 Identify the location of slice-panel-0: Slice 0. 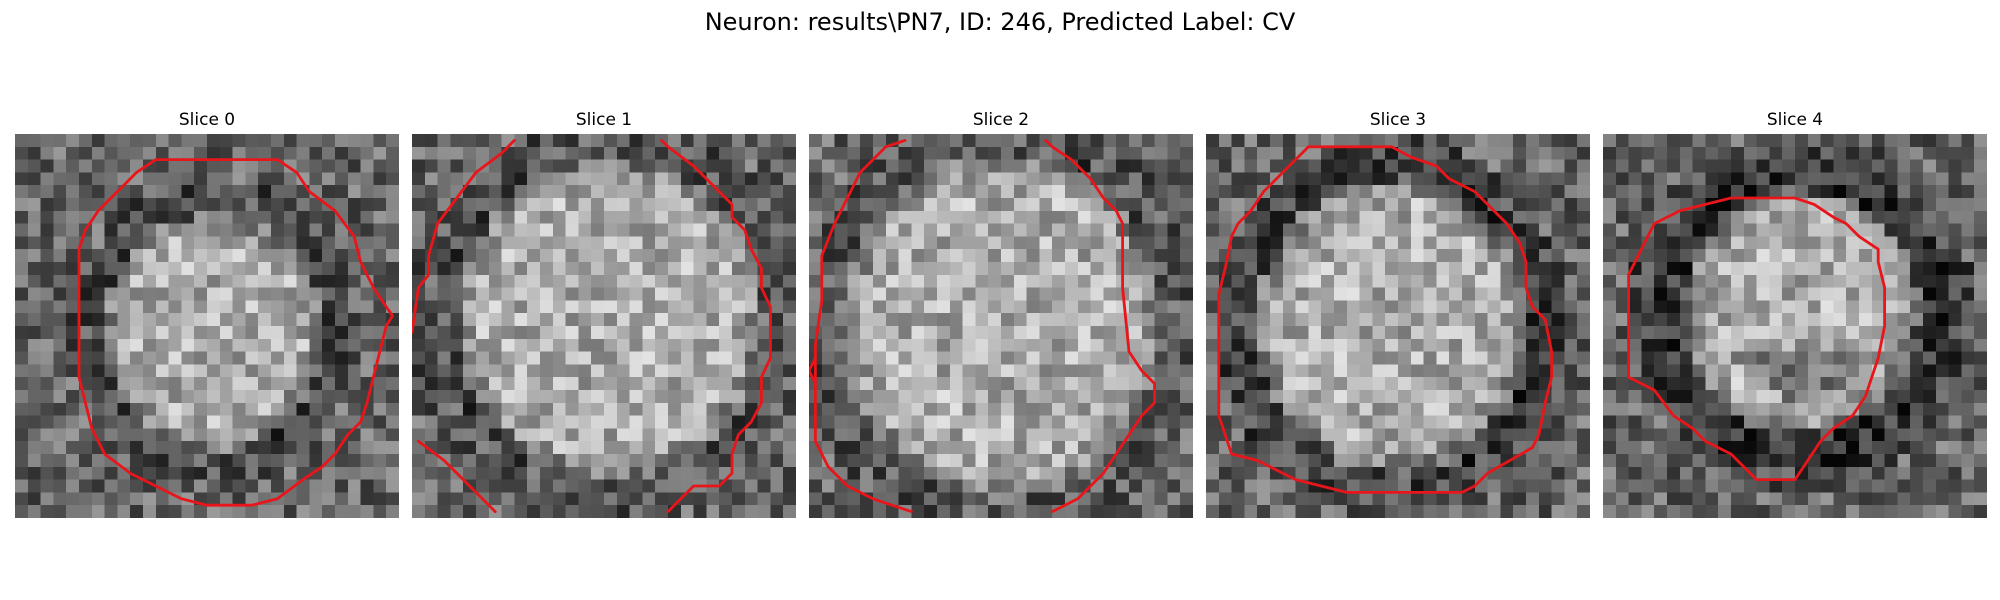
(207, 313).